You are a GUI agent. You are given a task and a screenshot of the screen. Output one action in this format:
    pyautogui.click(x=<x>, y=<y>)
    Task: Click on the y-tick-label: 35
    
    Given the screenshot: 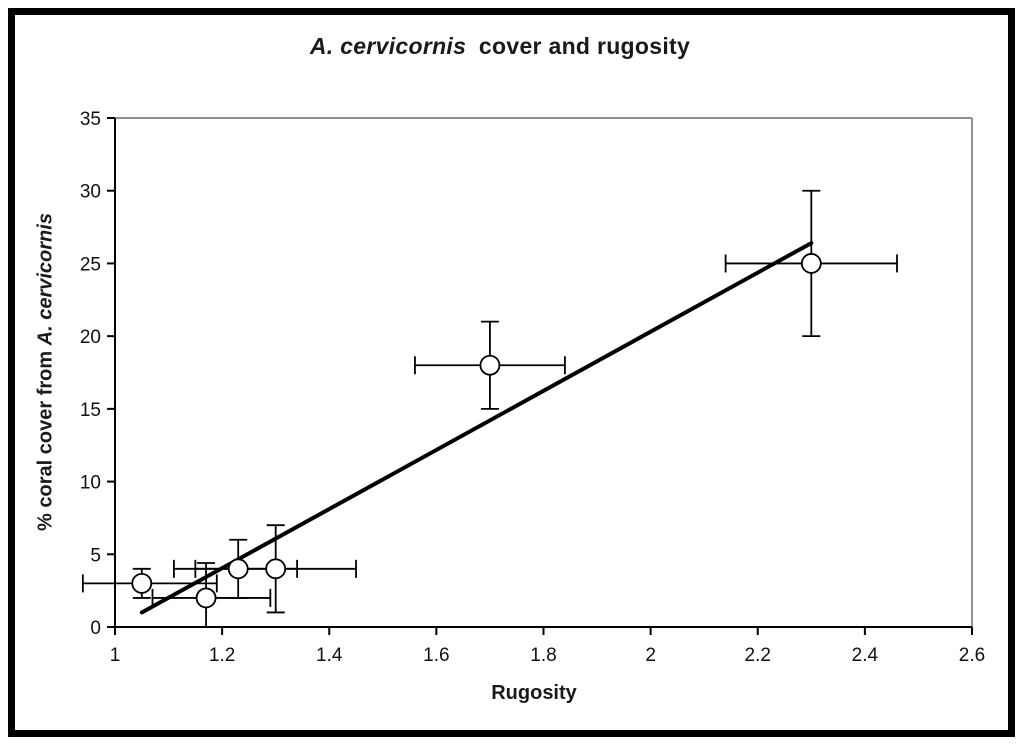 What is the action you would take?
    pyautogui.click(x=90, y=119)
    